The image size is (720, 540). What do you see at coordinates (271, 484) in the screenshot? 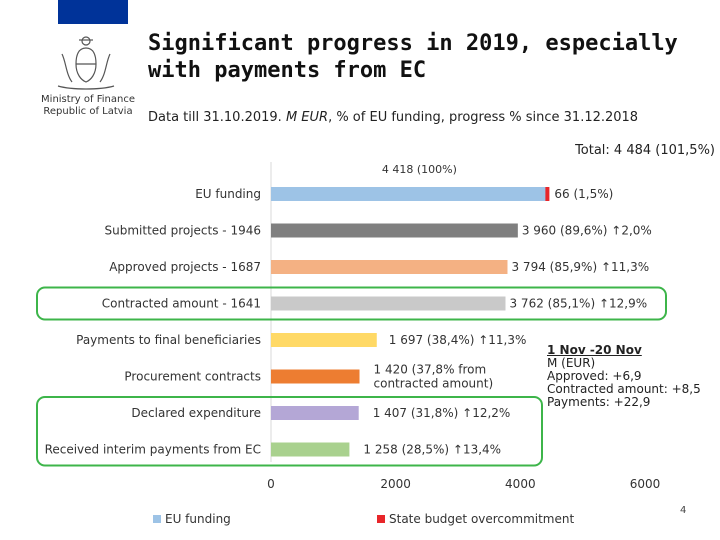
I see `x-tick-label: 0` at bounding box center [271, 484].